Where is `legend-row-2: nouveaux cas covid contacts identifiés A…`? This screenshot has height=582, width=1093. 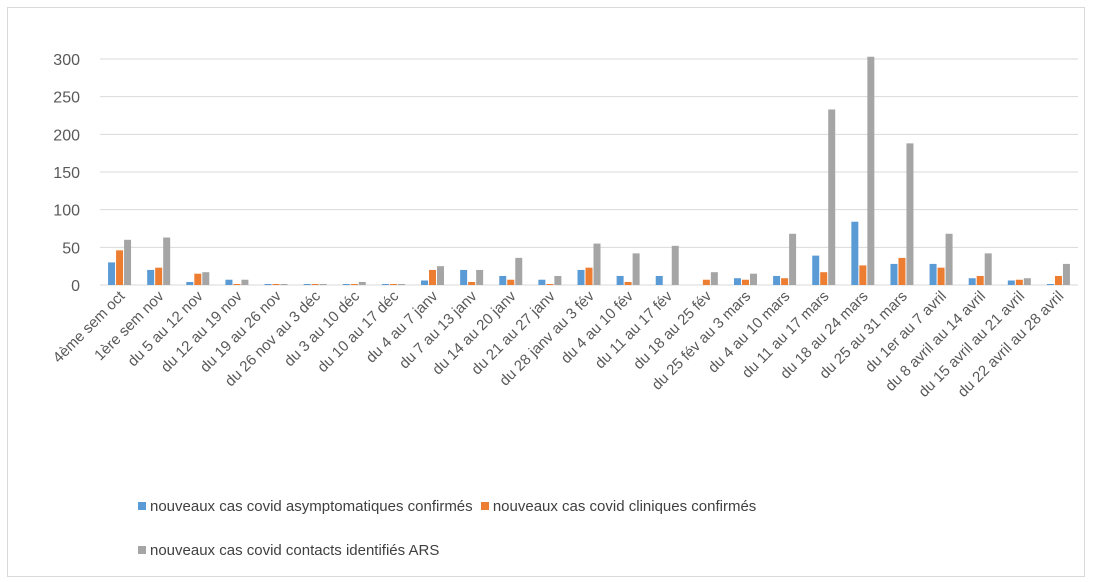
legend-row-2: nouveaux cas covid contacts identifiés A… is located at coordinates (290, 550).